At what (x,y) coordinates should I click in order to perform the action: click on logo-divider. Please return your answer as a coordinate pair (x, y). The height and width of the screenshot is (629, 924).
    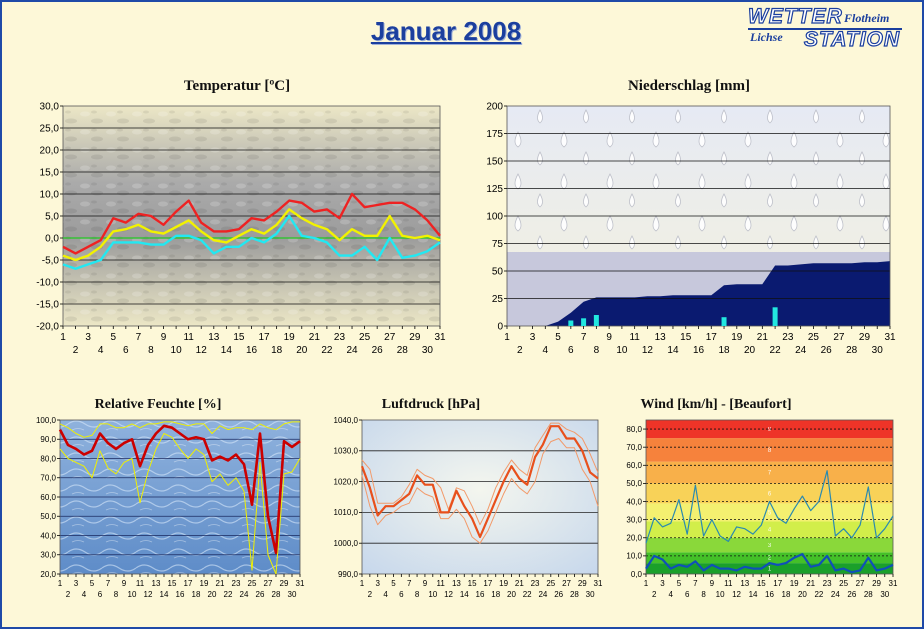
    Looking at the image, I should click on (825, 29).